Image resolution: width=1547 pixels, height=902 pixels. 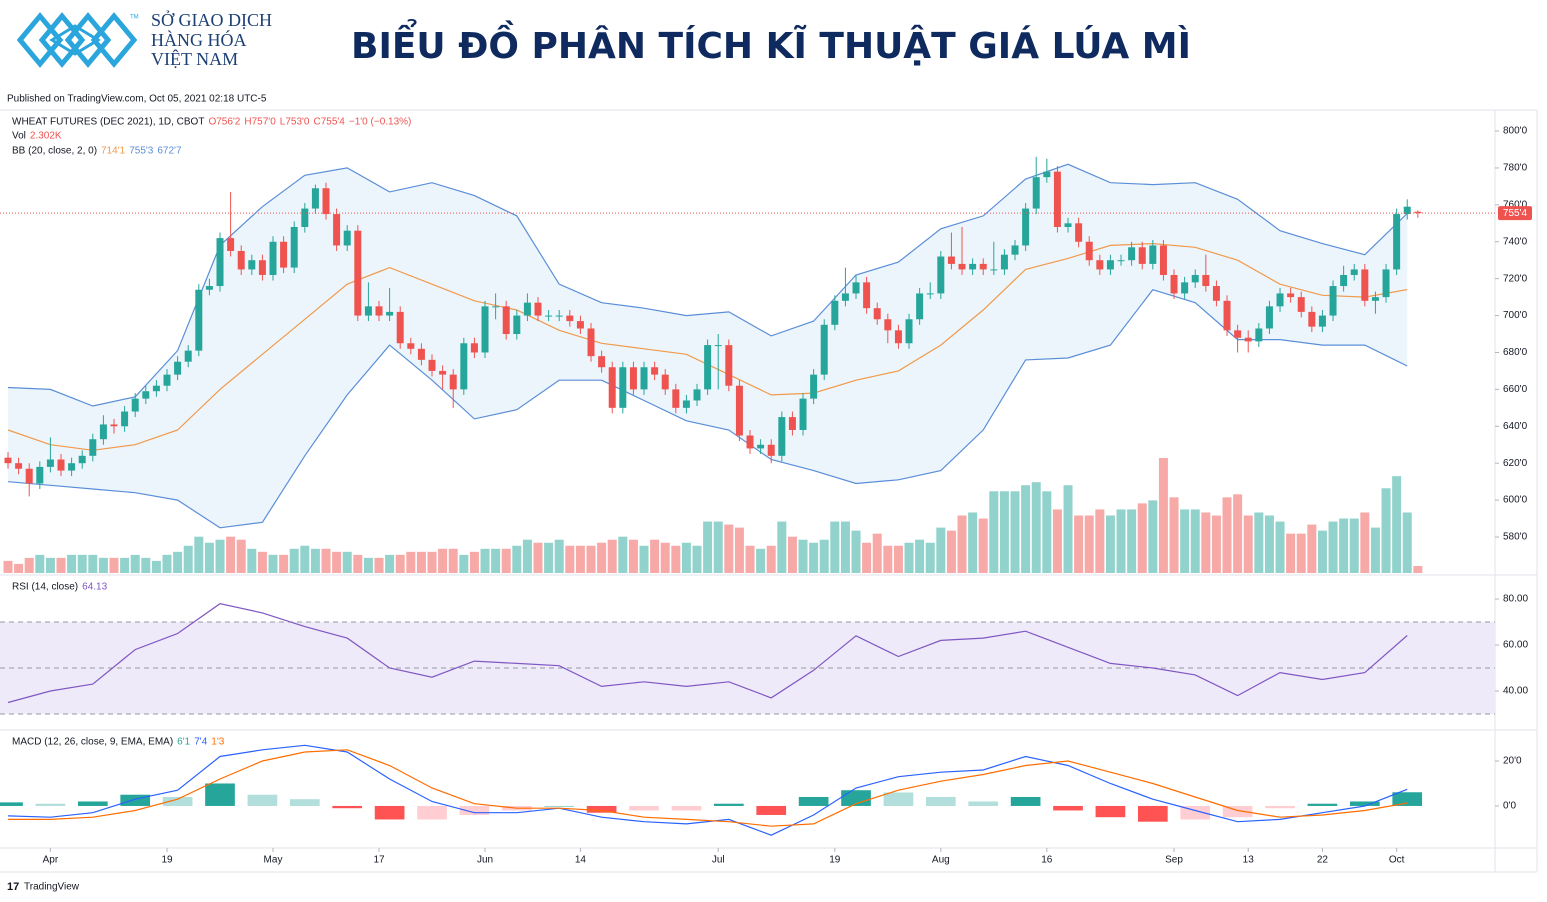 I want to click on legend-text: MACD (12, 26, close, 9, EMA, EMA), so click(x=92, y=742).